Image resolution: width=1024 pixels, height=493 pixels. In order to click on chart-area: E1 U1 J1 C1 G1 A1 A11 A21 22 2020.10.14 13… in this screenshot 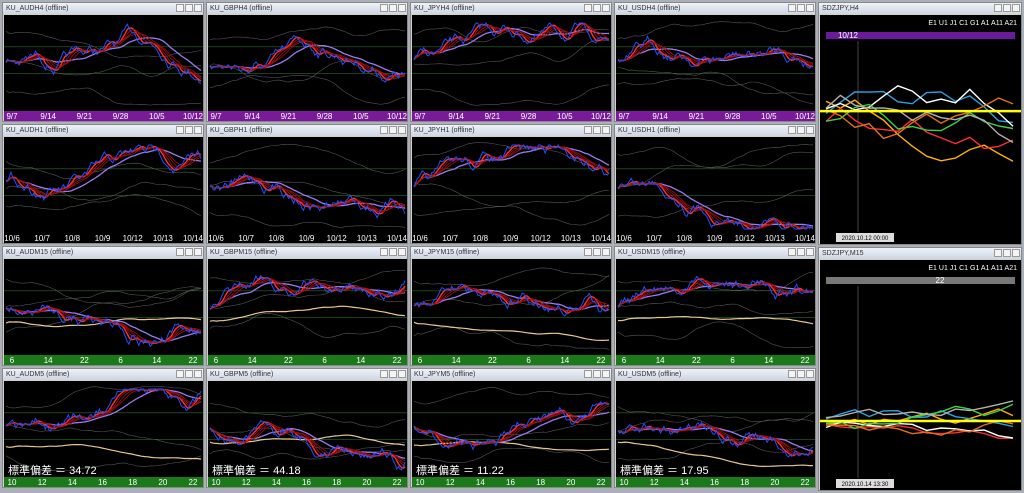, I will do `click(920, 375)`.